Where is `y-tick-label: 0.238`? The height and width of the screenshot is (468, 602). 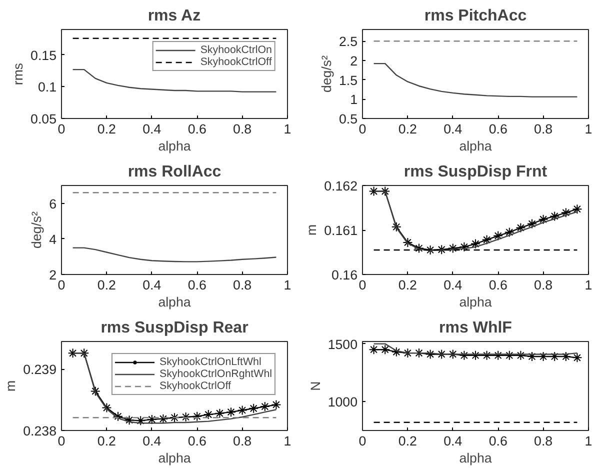
y-tick-label: 0.238 is located at coordinates (40, 431).